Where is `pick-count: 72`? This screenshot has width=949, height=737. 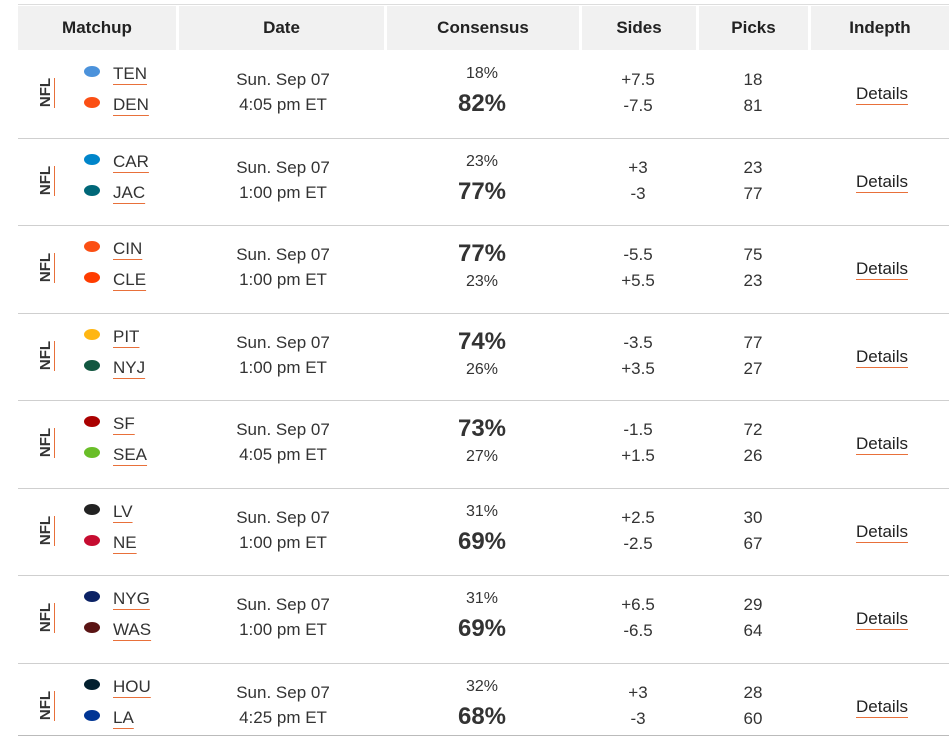
pick-count: 72 is located at coordinates (753, 429).